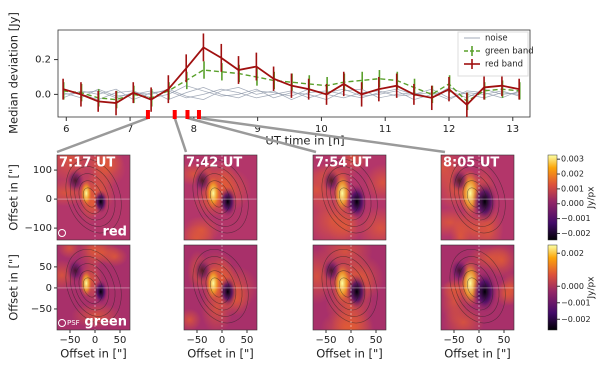 This screenshot has height=369, width=598. What do you see at coordinates (385, 129) in the screenshot?
I see `x-tick-label: 11` at bounding box center [385, 129].